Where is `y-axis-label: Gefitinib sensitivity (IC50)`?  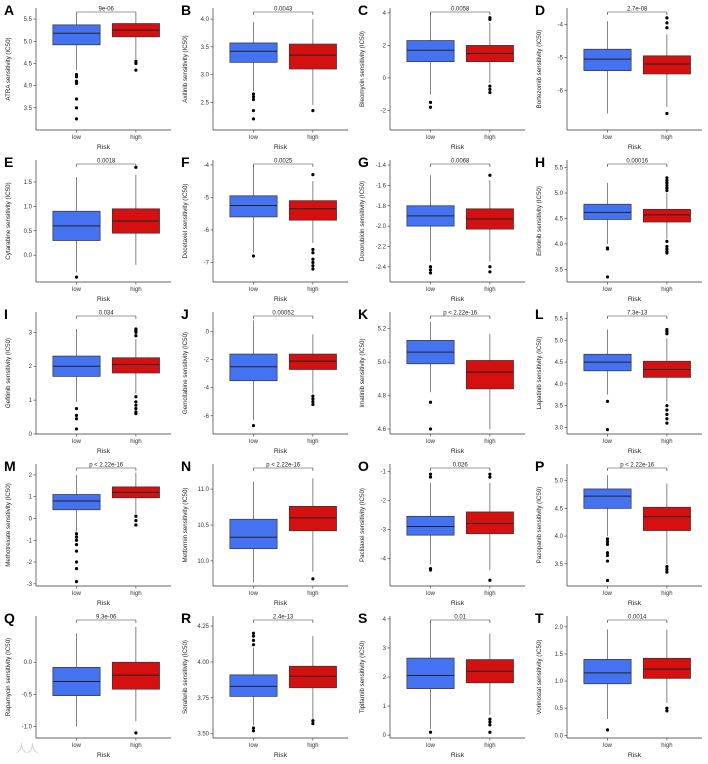 y-axis-label: Gefitinib sensitivity (IC50) is located at coordinates (8, 373).